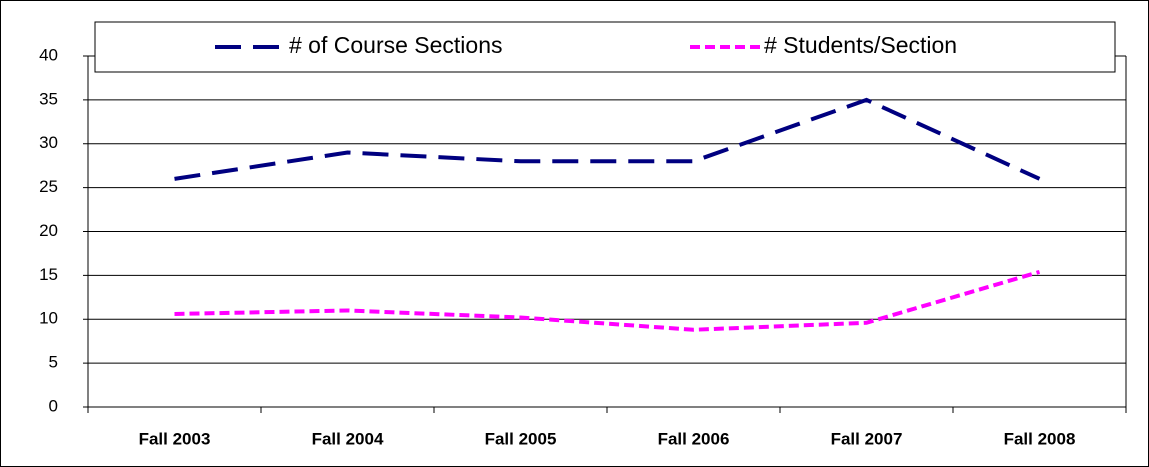 This screenshot has width=1149, height=467. What do you see at coordinates (48, 230) in the screenshot?
I see `y-tick-label: 20` at bounding box center [48, 230].